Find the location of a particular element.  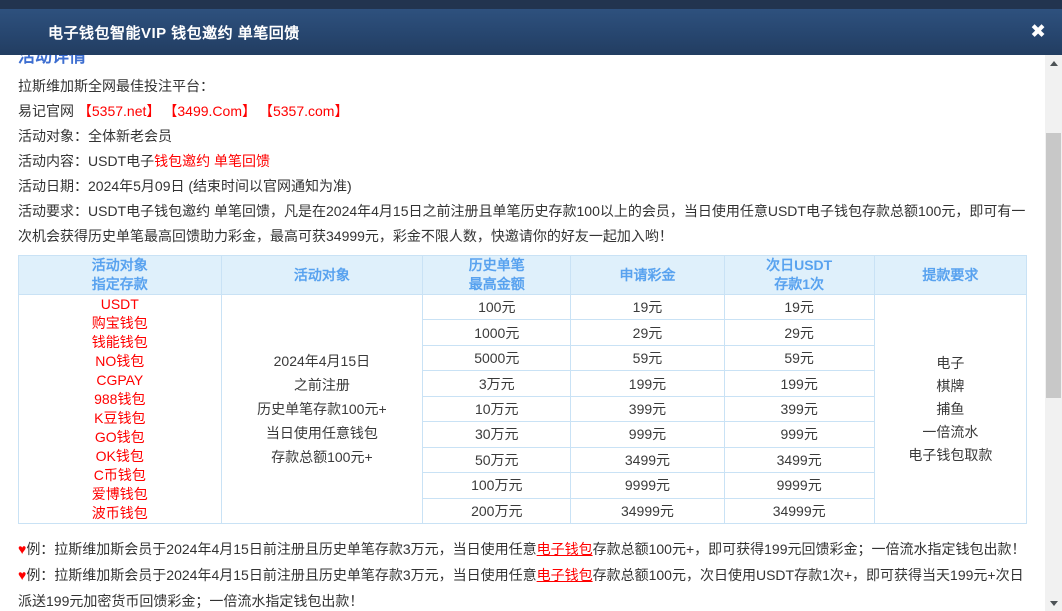

bonus-cell: 3499元 is located at coordinates (647, 460).